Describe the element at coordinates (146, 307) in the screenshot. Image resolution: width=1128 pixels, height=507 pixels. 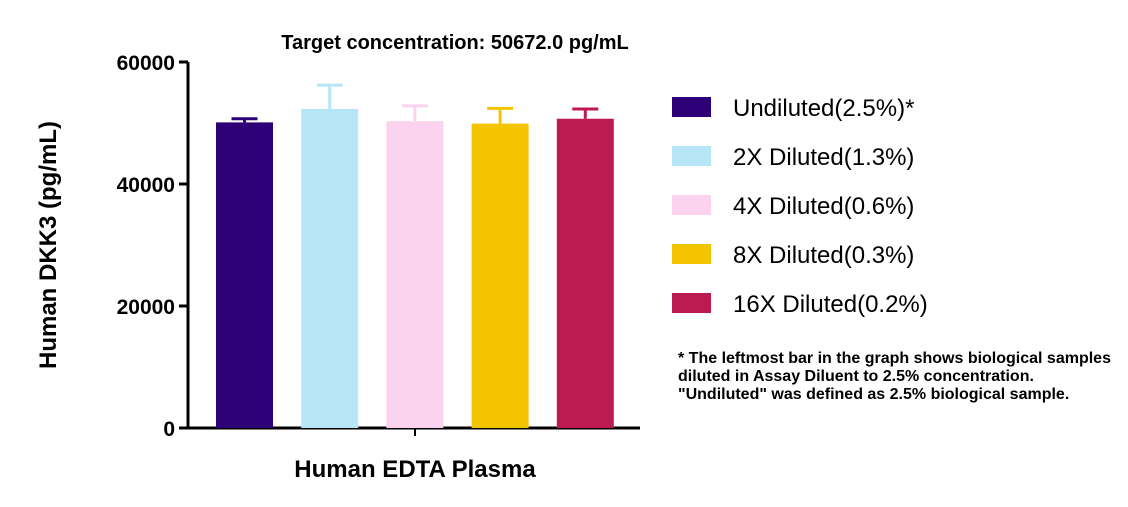
I see `y-tick-label: 20000` at that location.